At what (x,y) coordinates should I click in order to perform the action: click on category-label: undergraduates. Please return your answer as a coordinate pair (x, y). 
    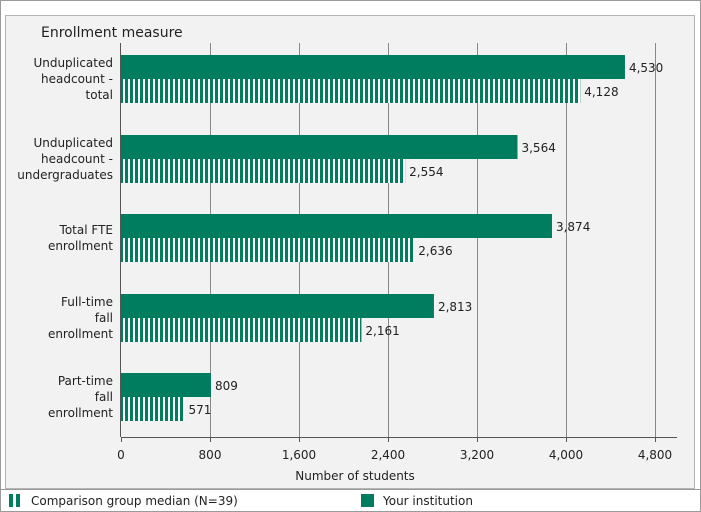
    Looking at the image, I should click on (65, 175).